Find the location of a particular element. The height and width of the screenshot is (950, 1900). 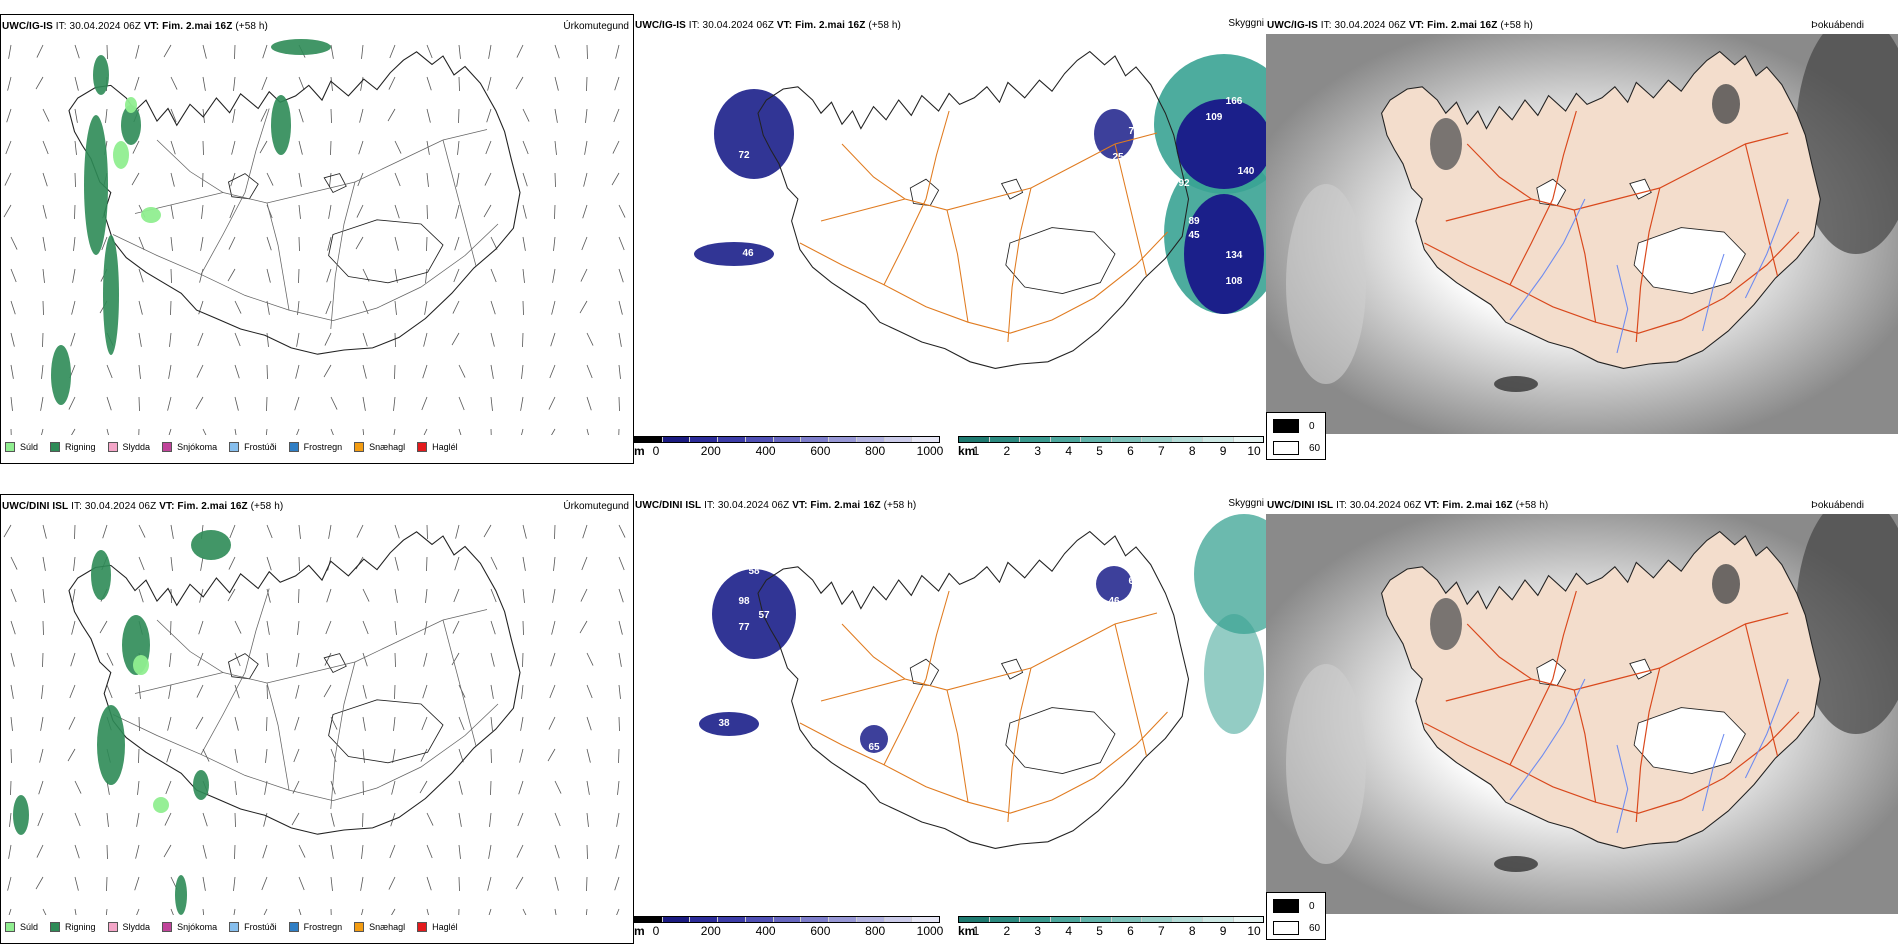

drizzle-area is located at coordinates (151, 215).